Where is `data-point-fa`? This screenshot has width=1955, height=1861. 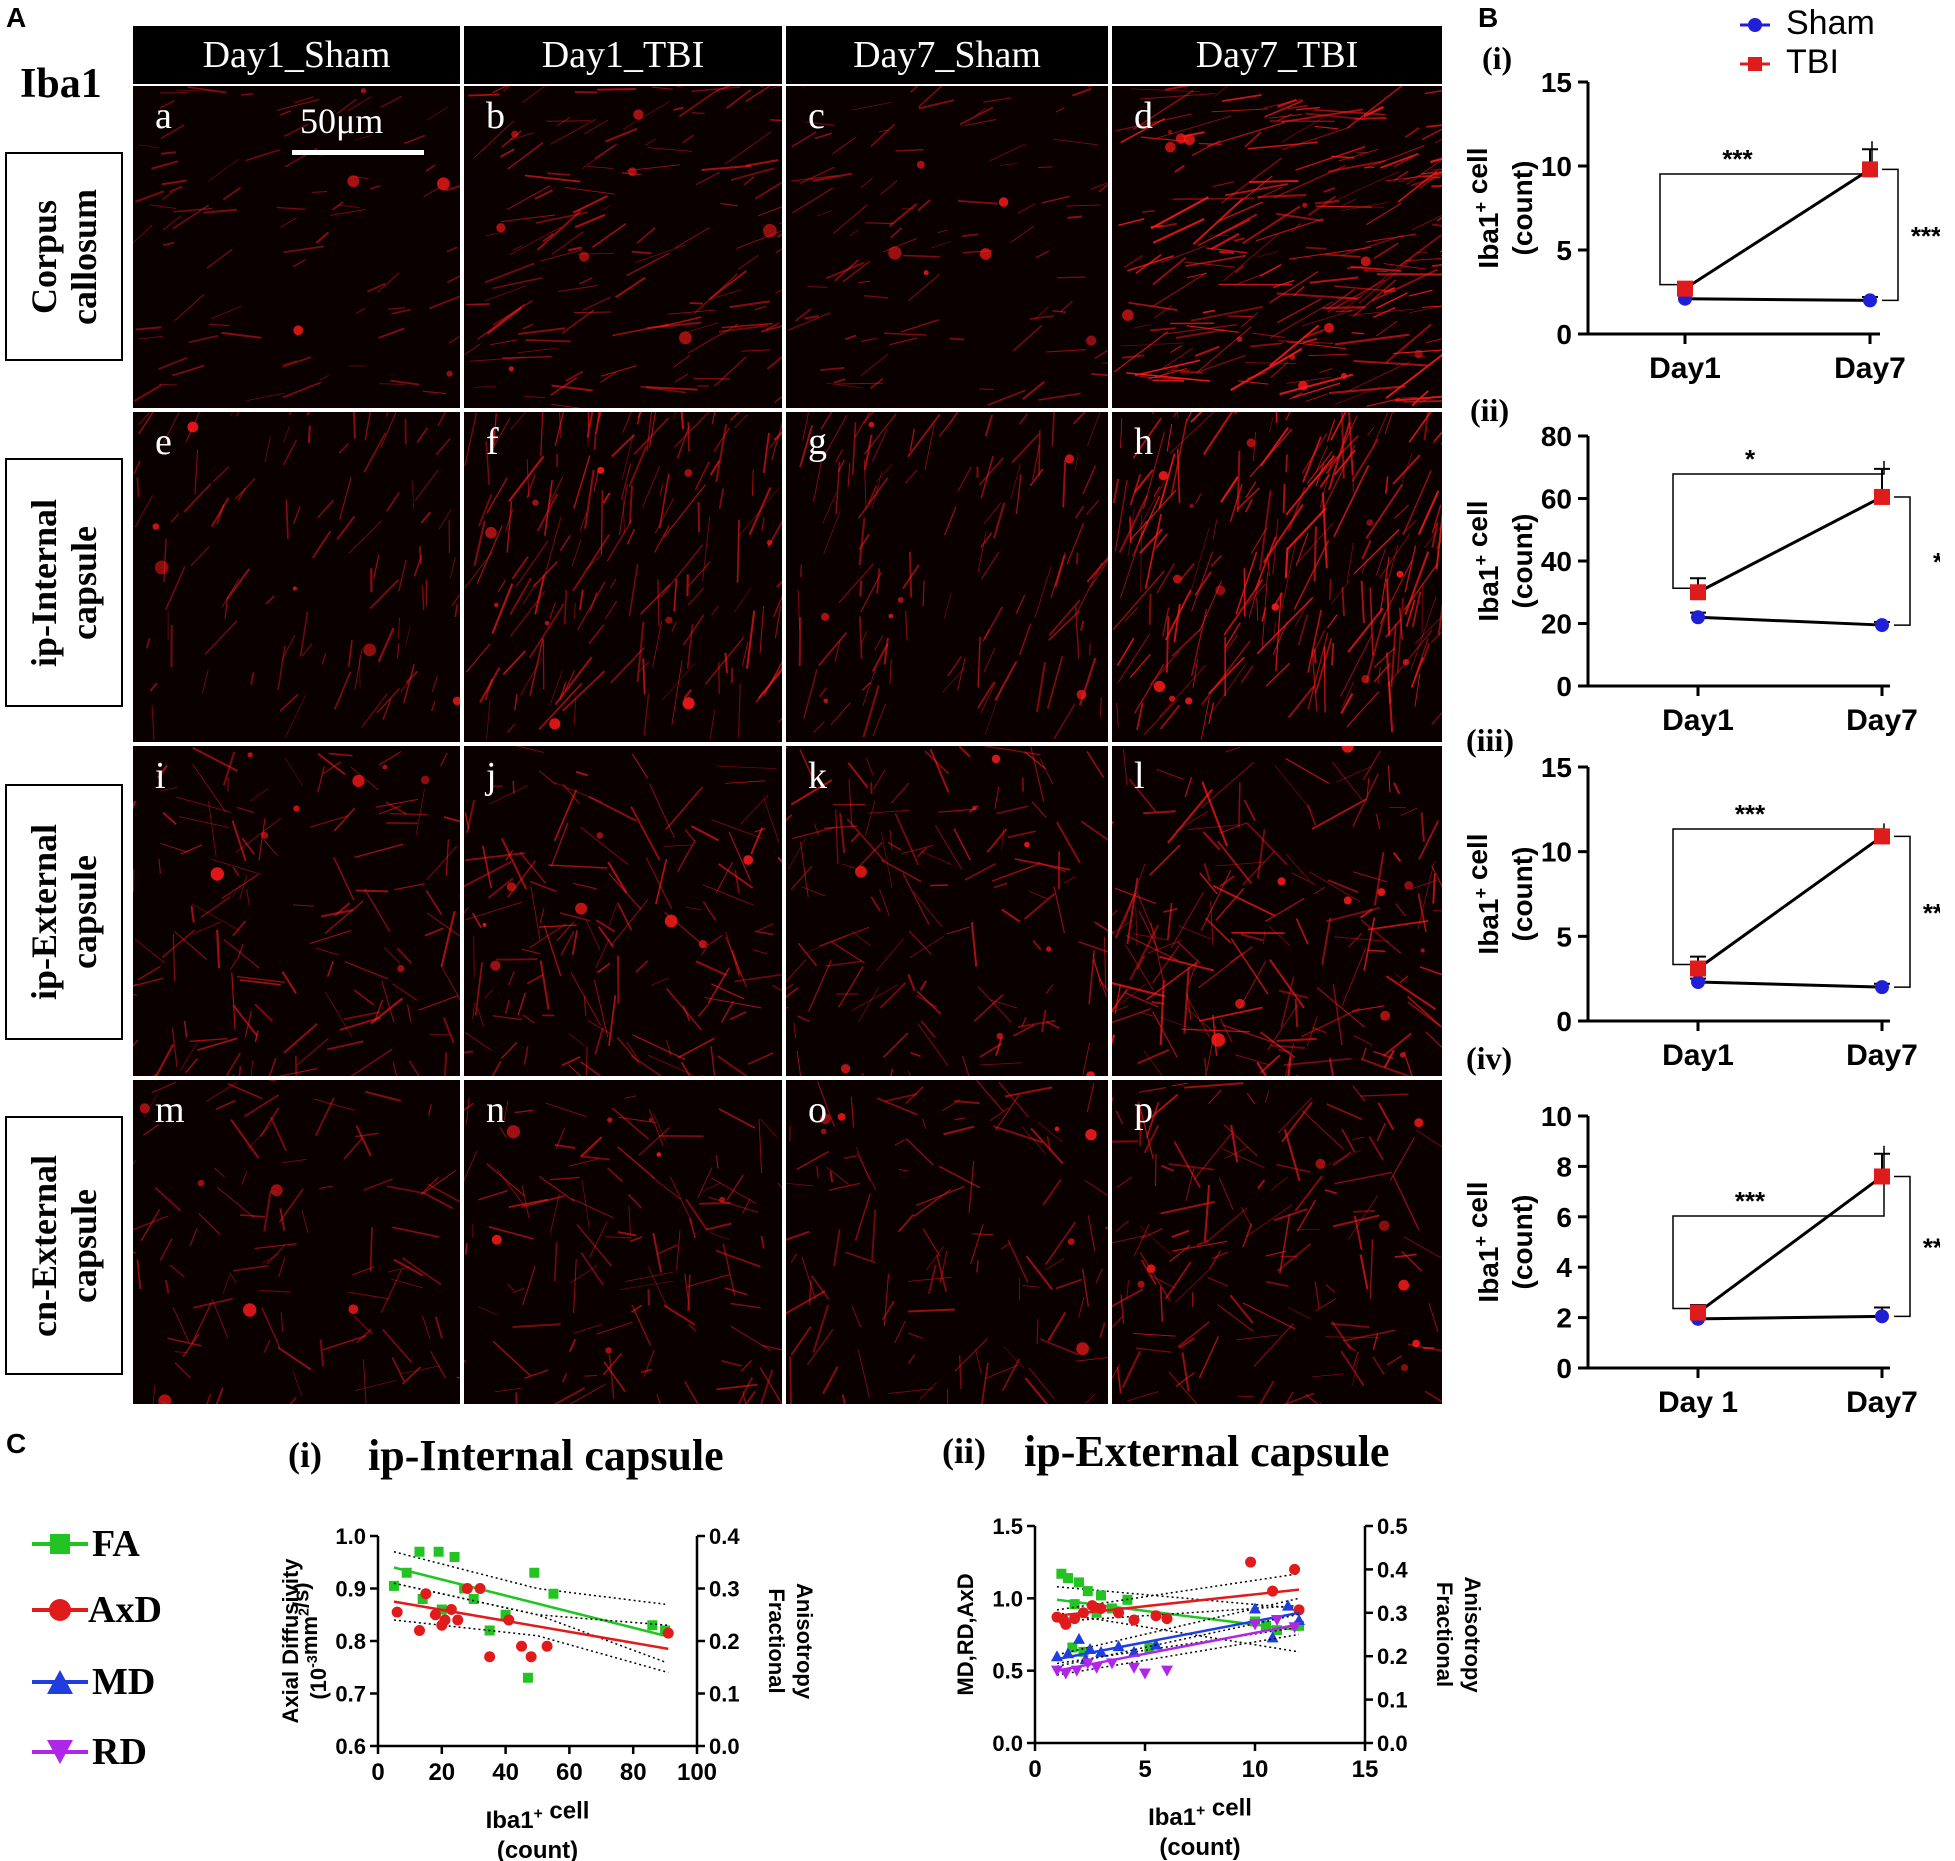
data-point-fa is located at coordinates (473, 1599).